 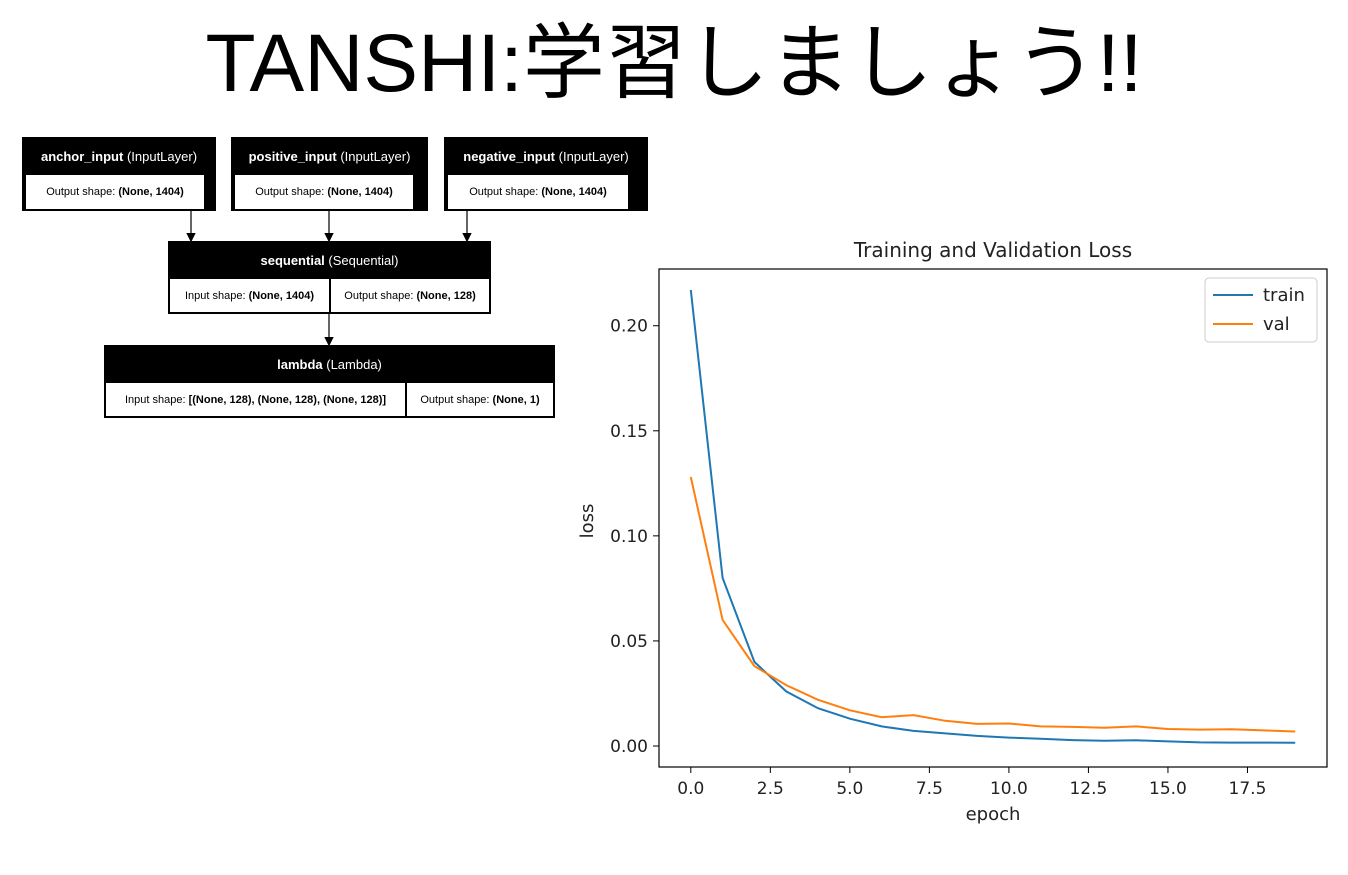 I want to click on legend-label-val: val, so click(x=1276, y=324).